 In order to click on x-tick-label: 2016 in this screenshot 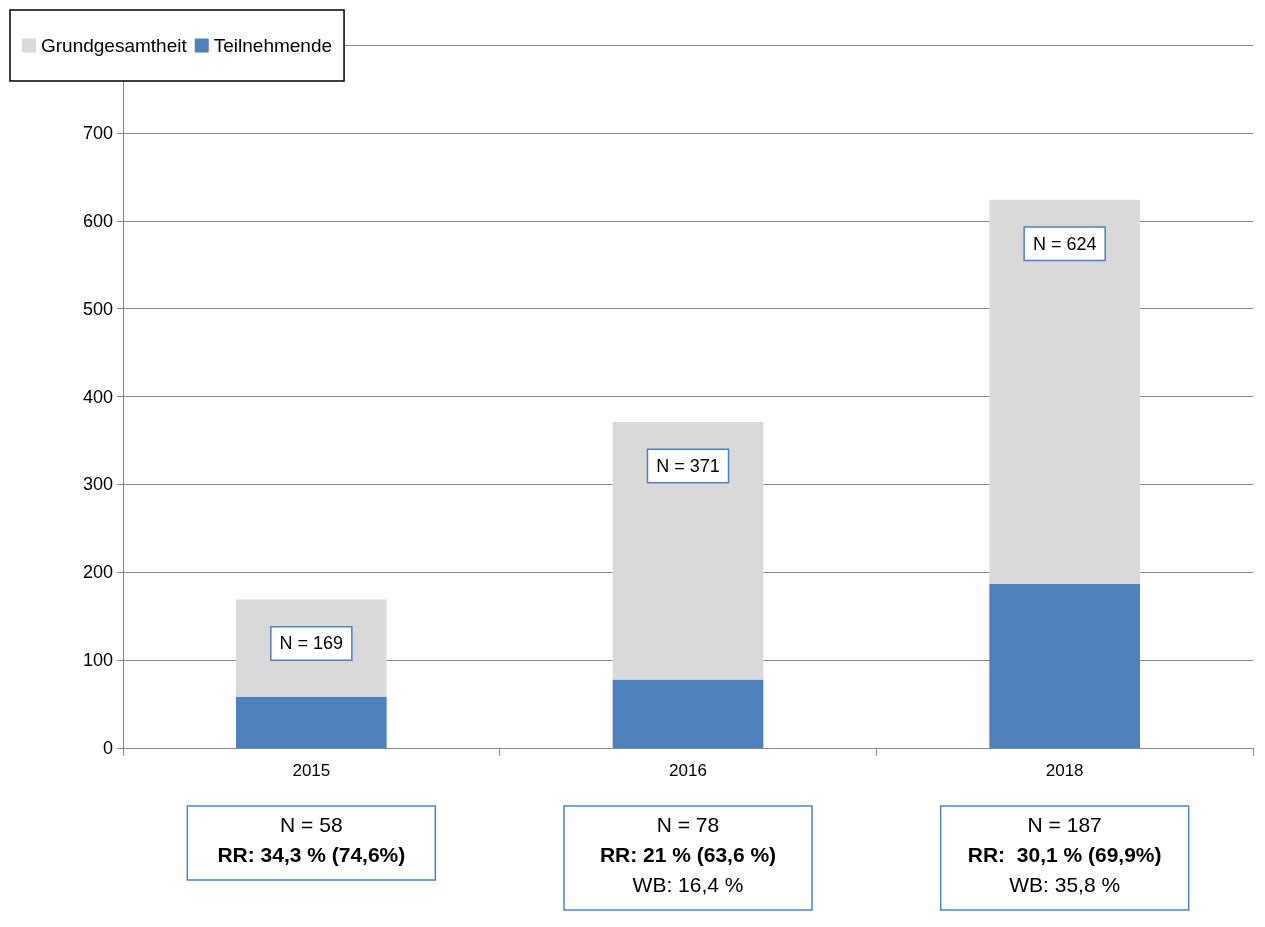, I will do `click(688, 770)`.